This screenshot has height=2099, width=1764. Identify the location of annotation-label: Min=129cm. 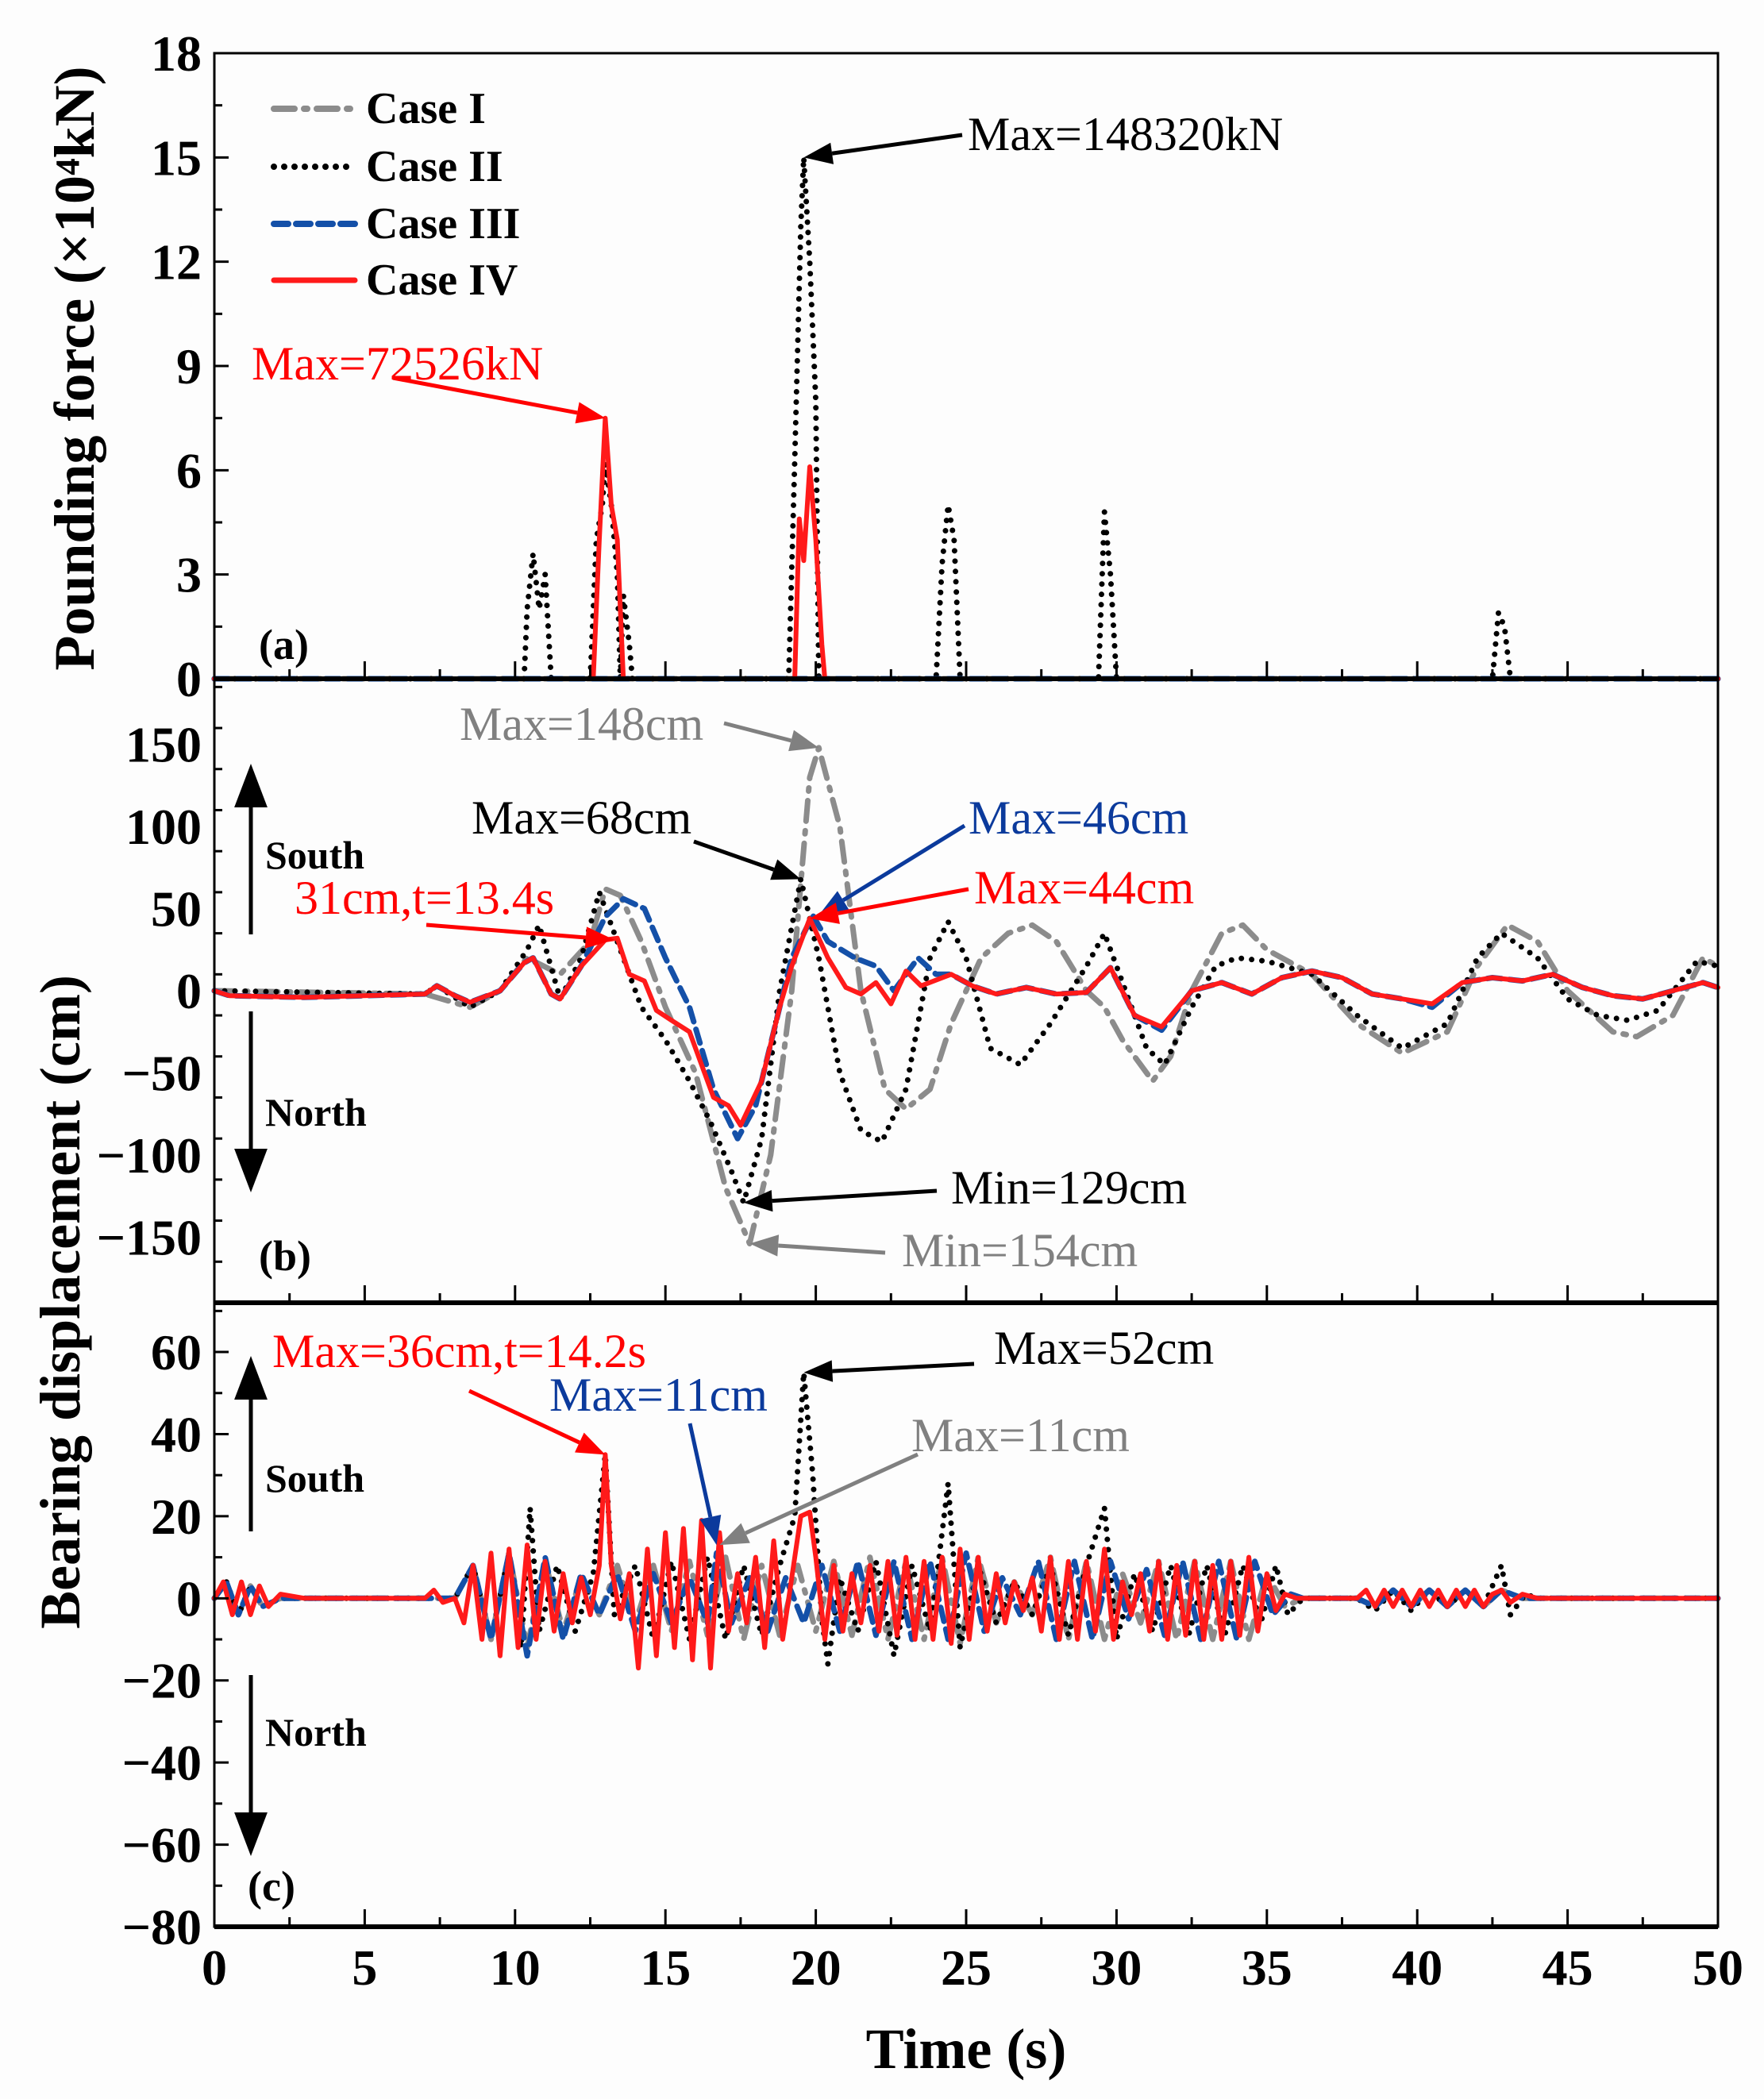
(1069, 1187).